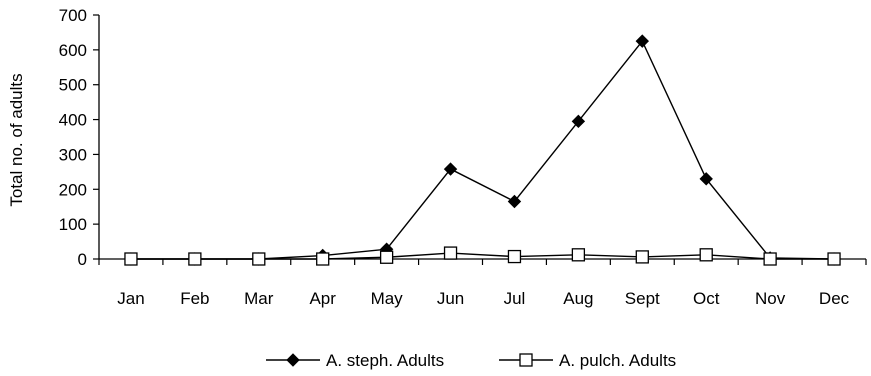 Image resolution: width=871 pixels, height=376 pixels. Describe the element at coordinates (387, 298) in the screenshot. I see `x-tick-label: May` at that location.